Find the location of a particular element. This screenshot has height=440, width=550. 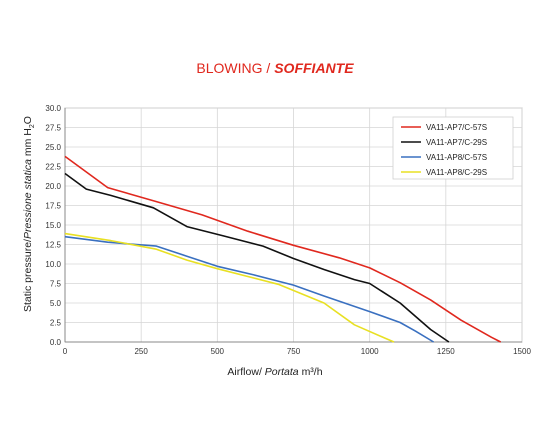

y-axis-label: Static pressure/Pressione statica mm H2O is located at coordinates (30, 162).